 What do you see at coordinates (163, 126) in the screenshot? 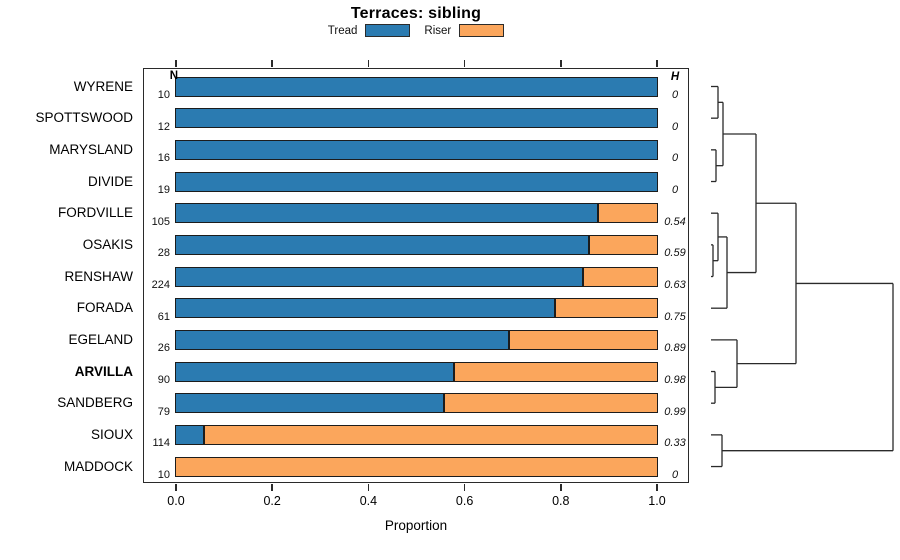
I see `n-value: 12` at bounding box center [163, 126].